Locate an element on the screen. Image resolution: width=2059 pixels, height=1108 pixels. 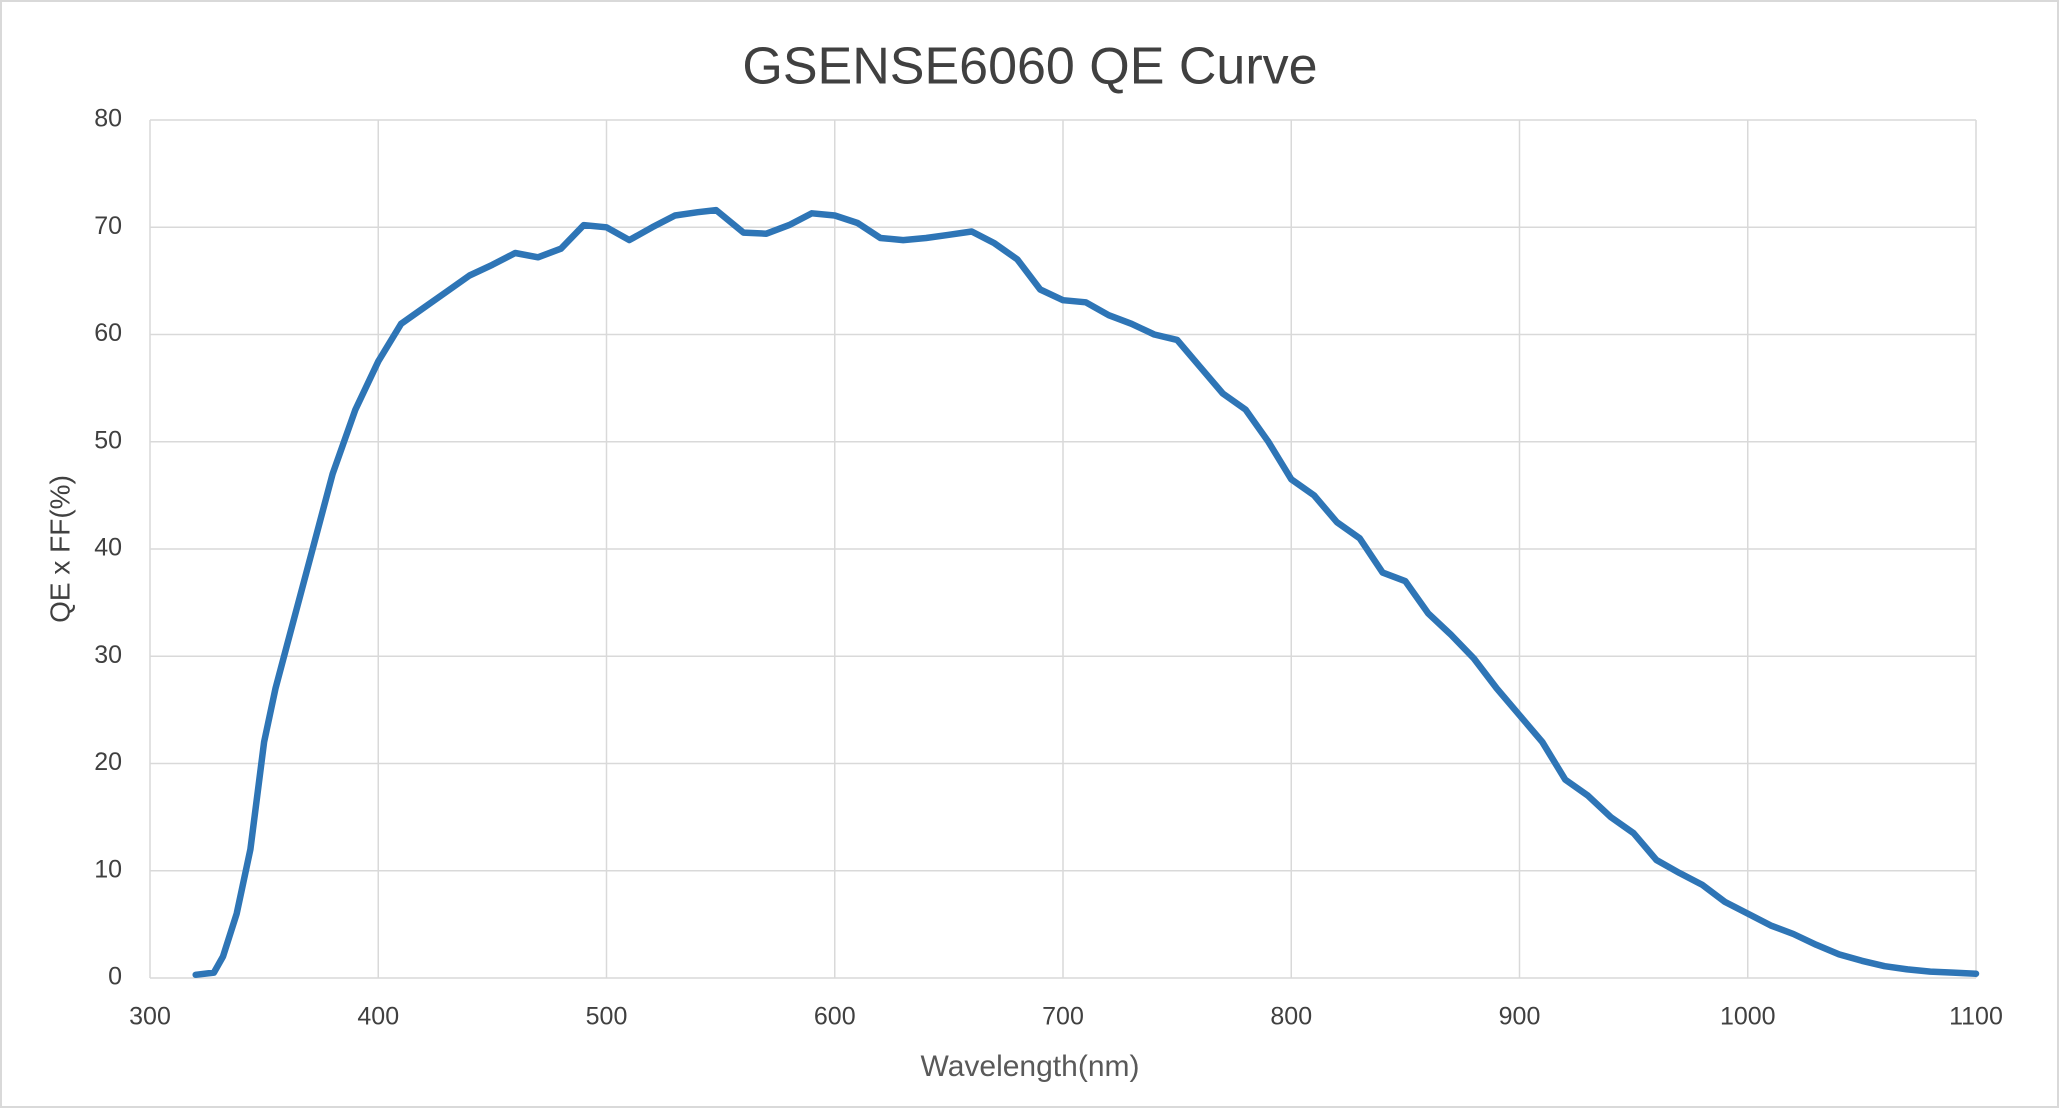
chart-title: GSENSE6060 QE Curve is located at coordinates (1029, 67).